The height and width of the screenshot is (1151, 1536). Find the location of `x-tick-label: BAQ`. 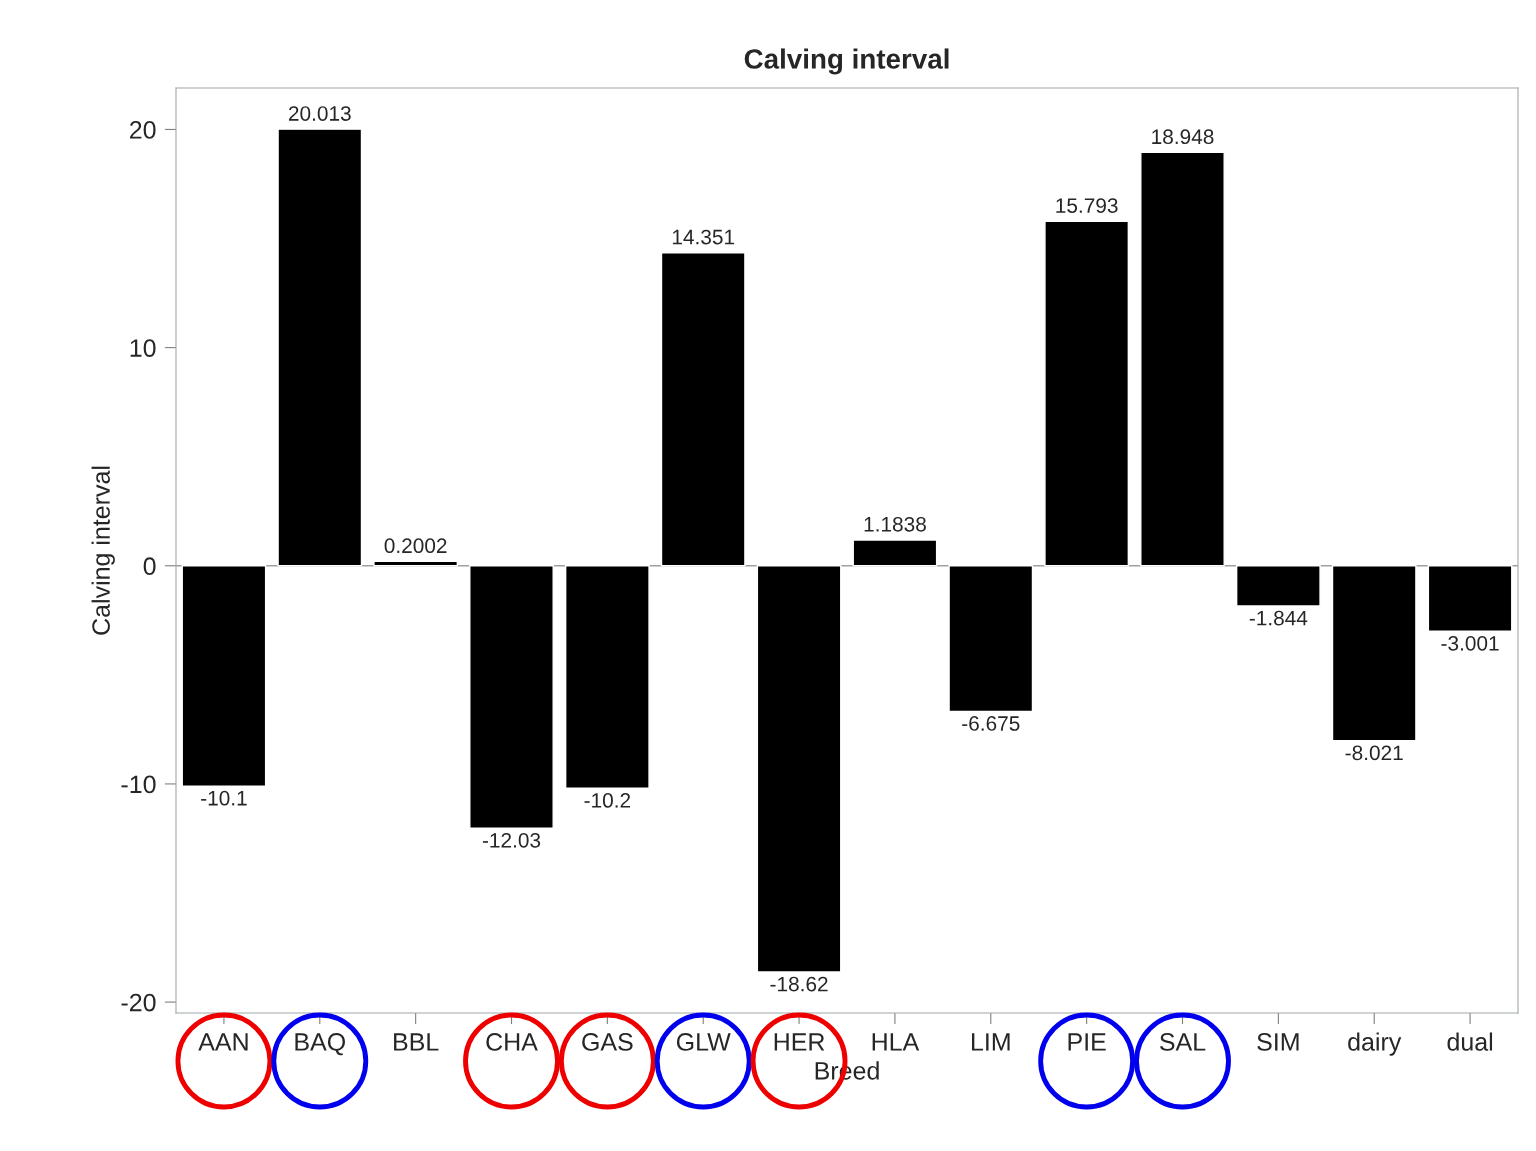

x-tick-label: BAQ is located at coordinates (320, 1044).